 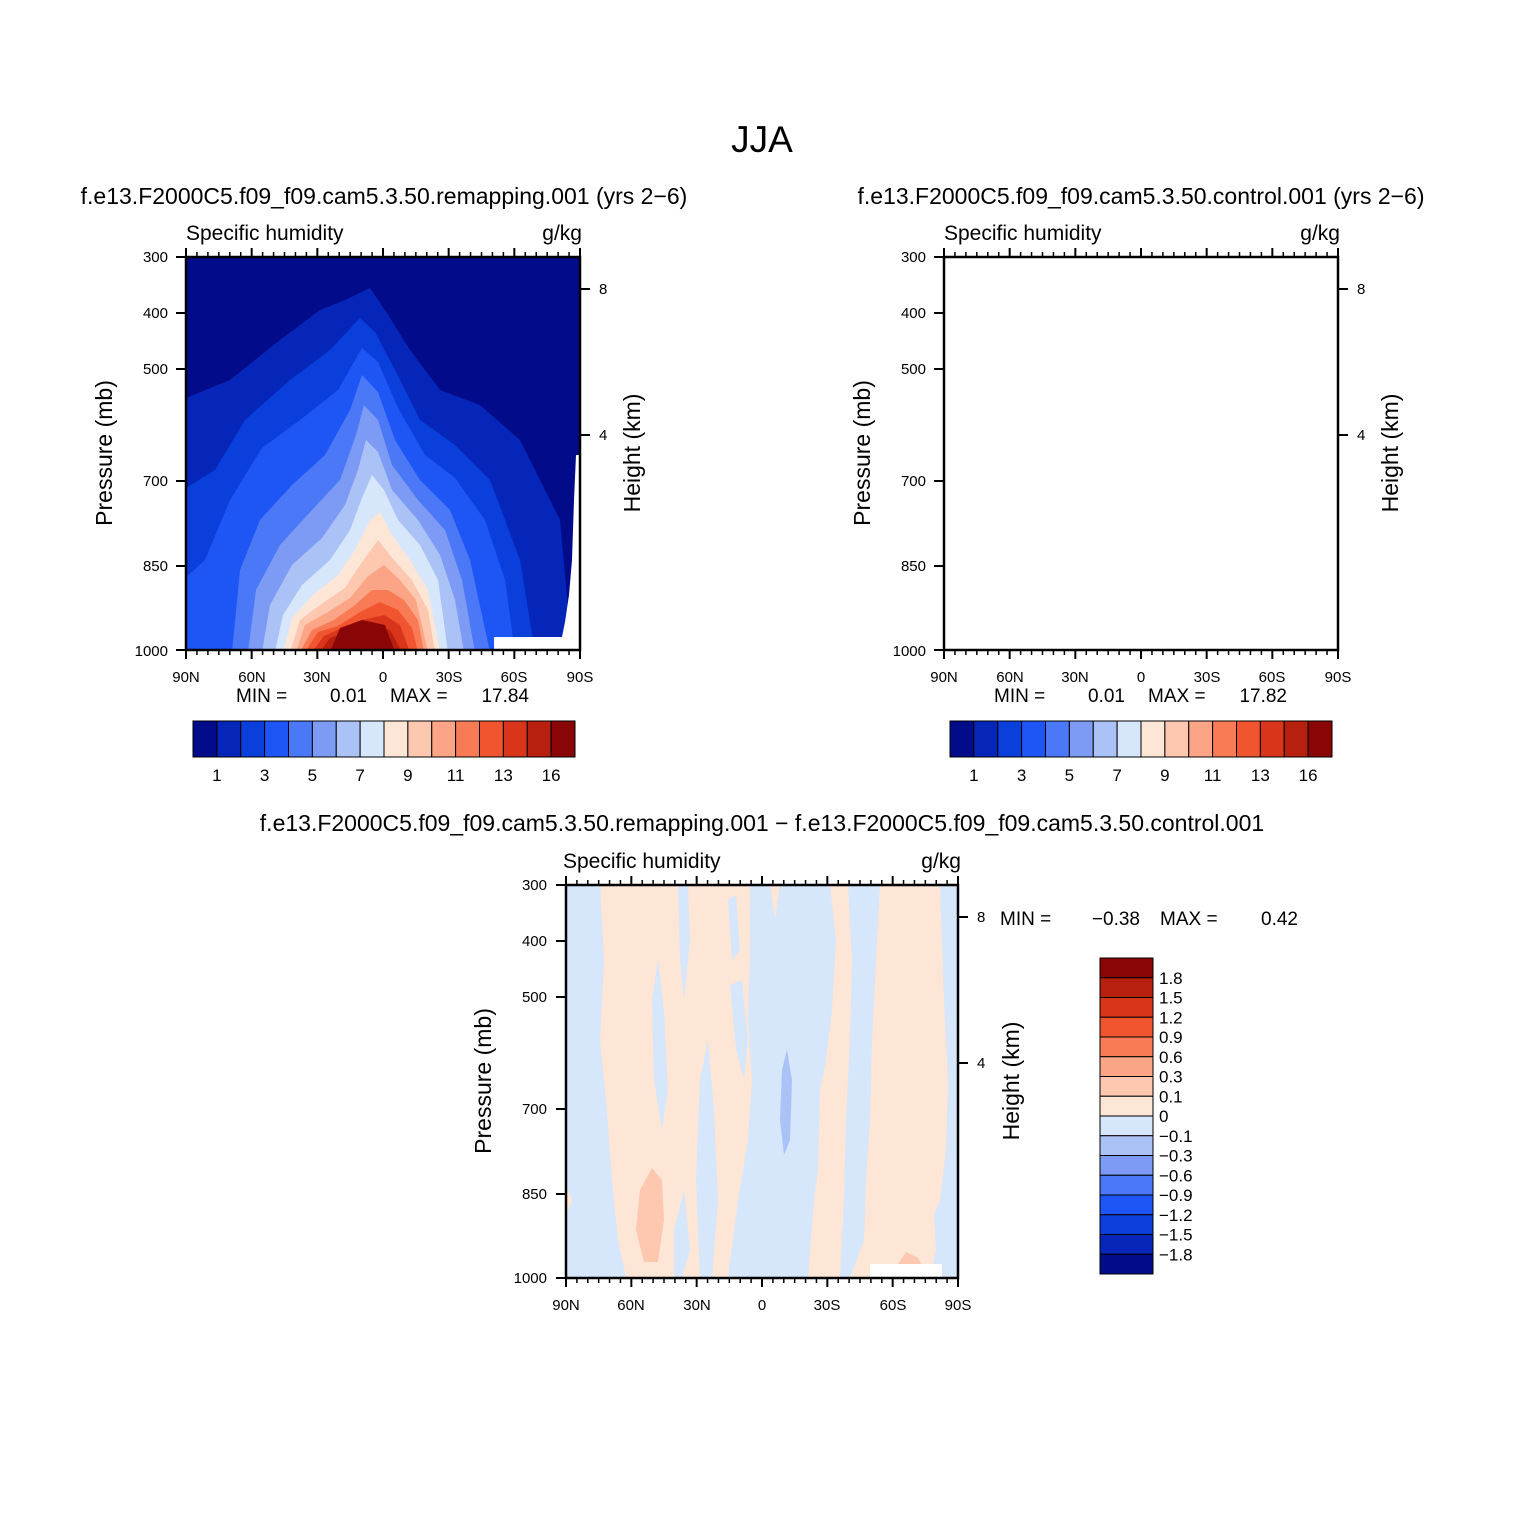 I want to click on y2-tick-label: 4, so click(x=603, y=435).